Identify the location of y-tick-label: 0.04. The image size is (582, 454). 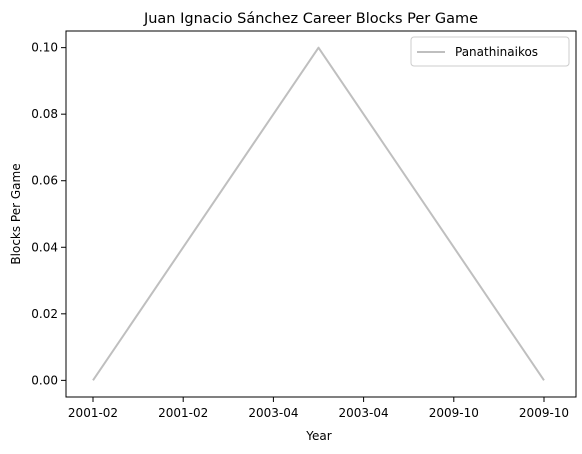
(44, 247).